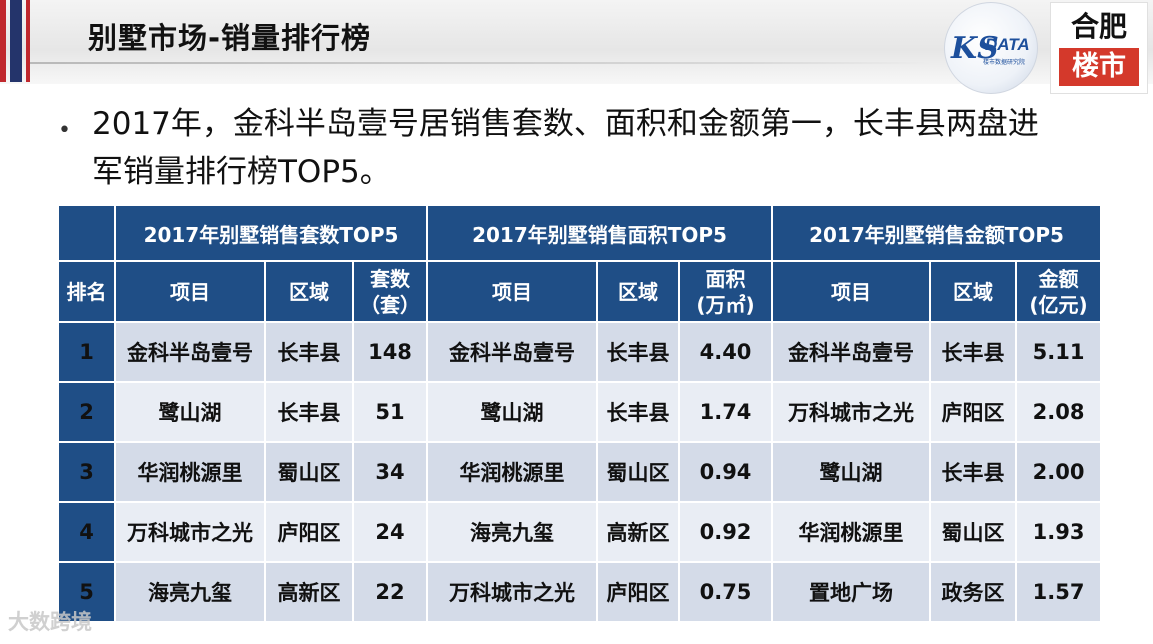 Image resolution: width=1153 pixels, height=644 pixels. What do you see at coordinates (390, 592) in the screenshot?
I see `units-cell: 22` at bounding box center [390, 592].